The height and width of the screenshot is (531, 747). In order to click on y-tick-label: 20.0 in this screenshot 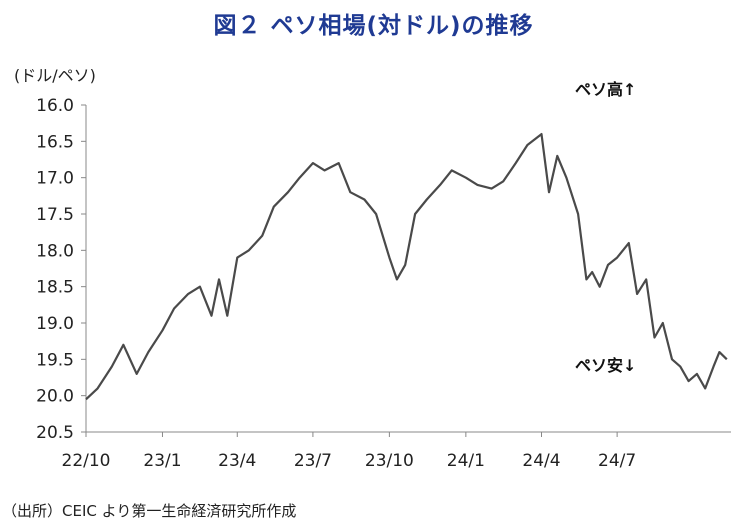, I will do `click(55, 397)`.